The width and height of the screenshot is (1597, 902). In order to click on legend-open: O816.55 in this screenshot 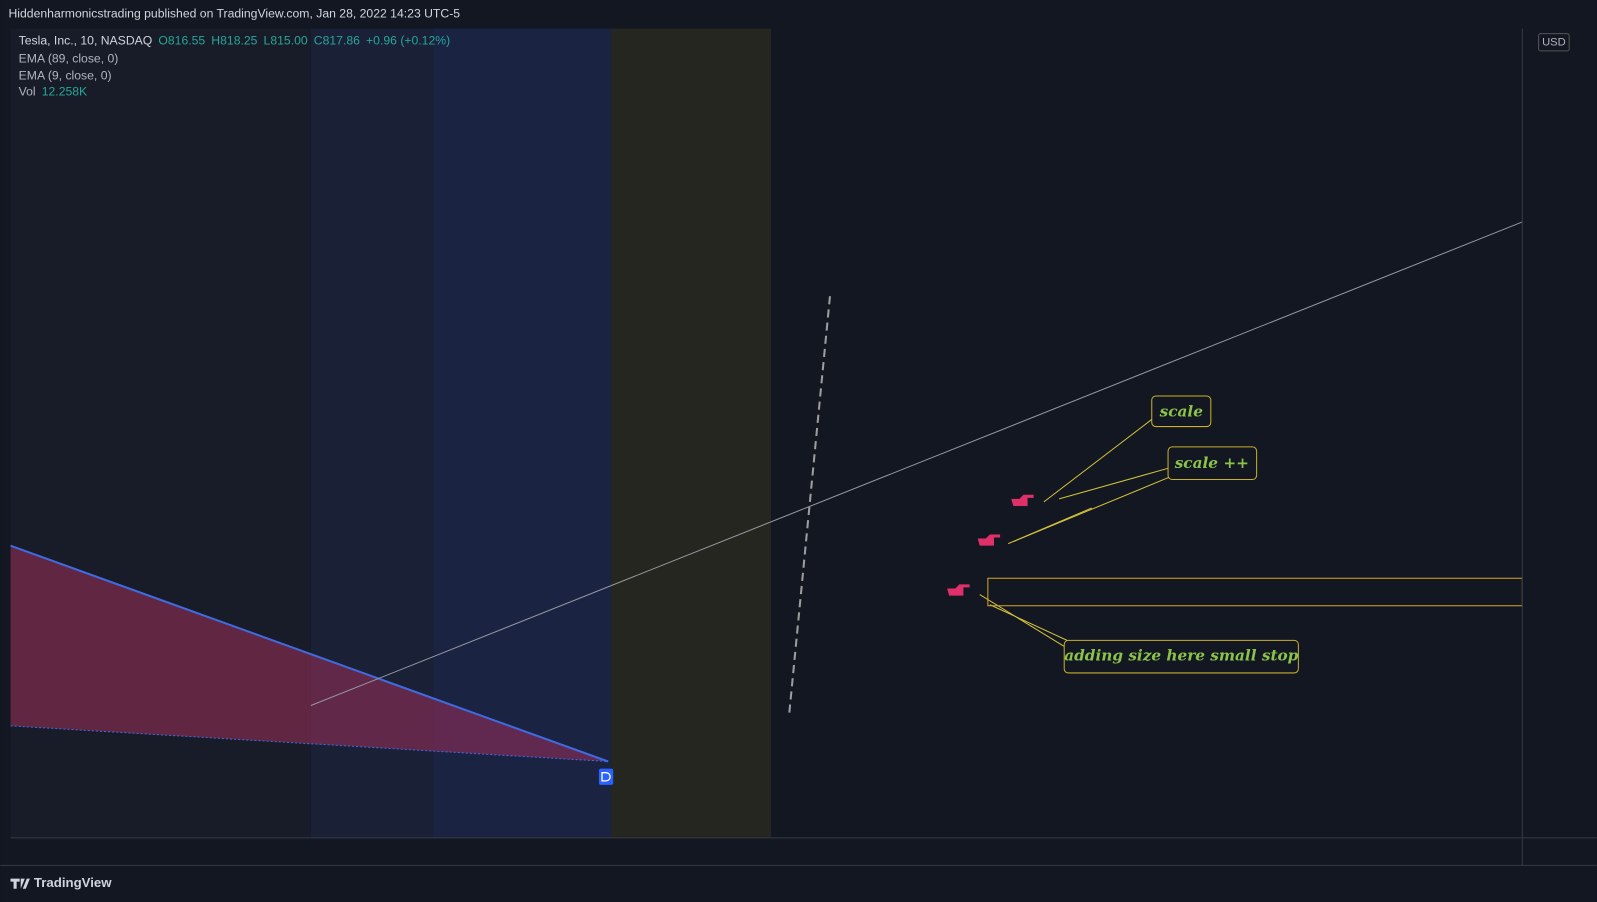, I will do `click(181, 41)`.